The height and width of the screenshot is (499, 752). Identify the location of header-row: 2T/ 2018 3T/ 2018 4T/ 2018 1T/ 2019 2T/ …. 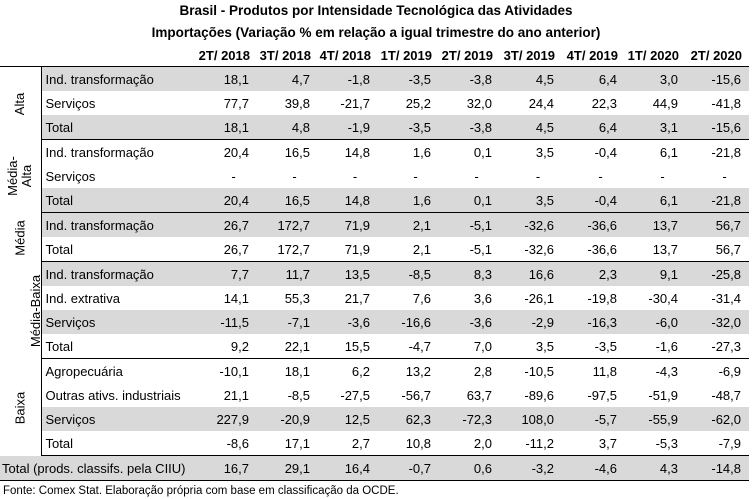
(374, 55).